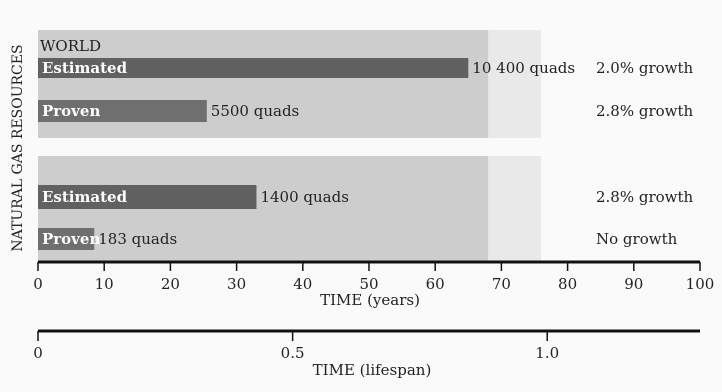 The height and width of the screenshot is (392, 722). Describe the element at coordinates (501, 284) in the screenshot. I see `x-tick-label: 70` at that location.